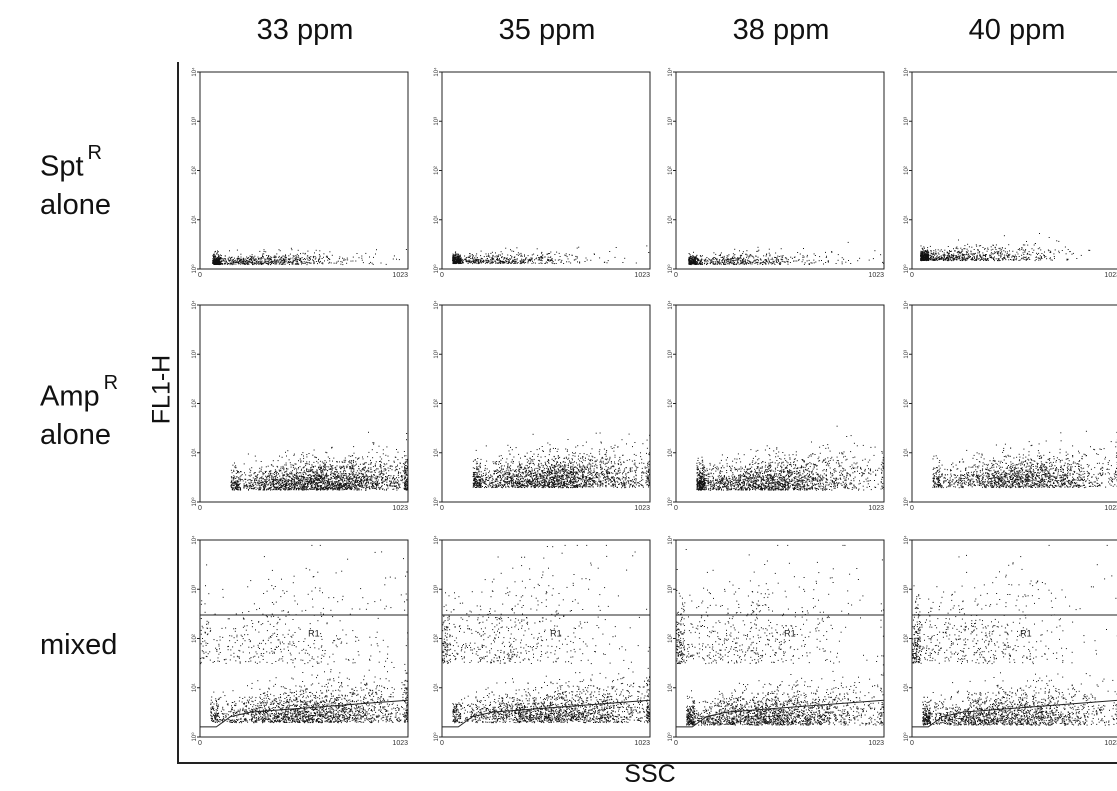  Describe the element at coordinates (650, 774) in the screenshot. I see `x-axis-title: SSC` at that location.